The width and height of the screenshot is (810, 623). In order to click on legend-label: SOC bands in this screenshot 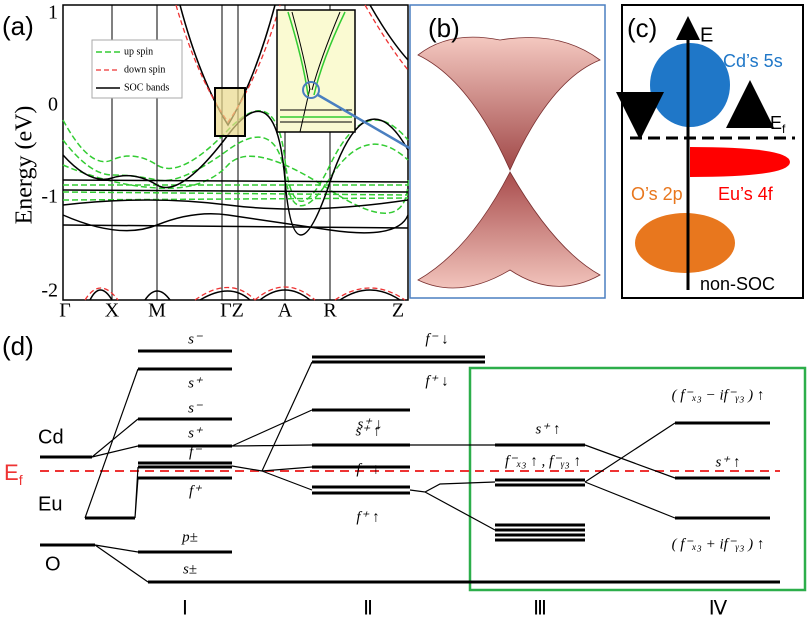, I will do `click(146, 87)`.